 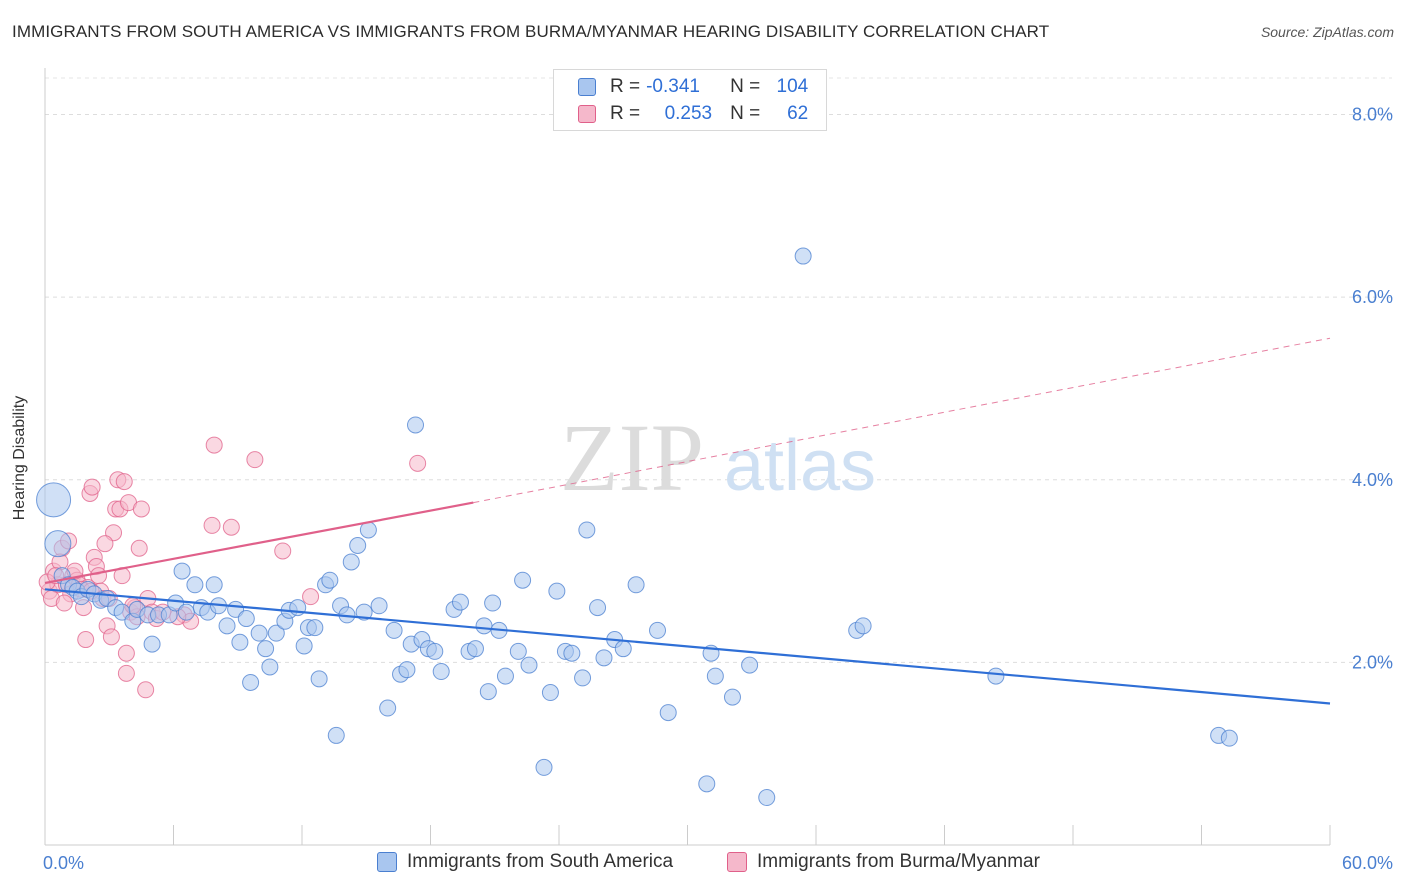 I want to click on legend-n-value: 104, so click(x=792, y=86).